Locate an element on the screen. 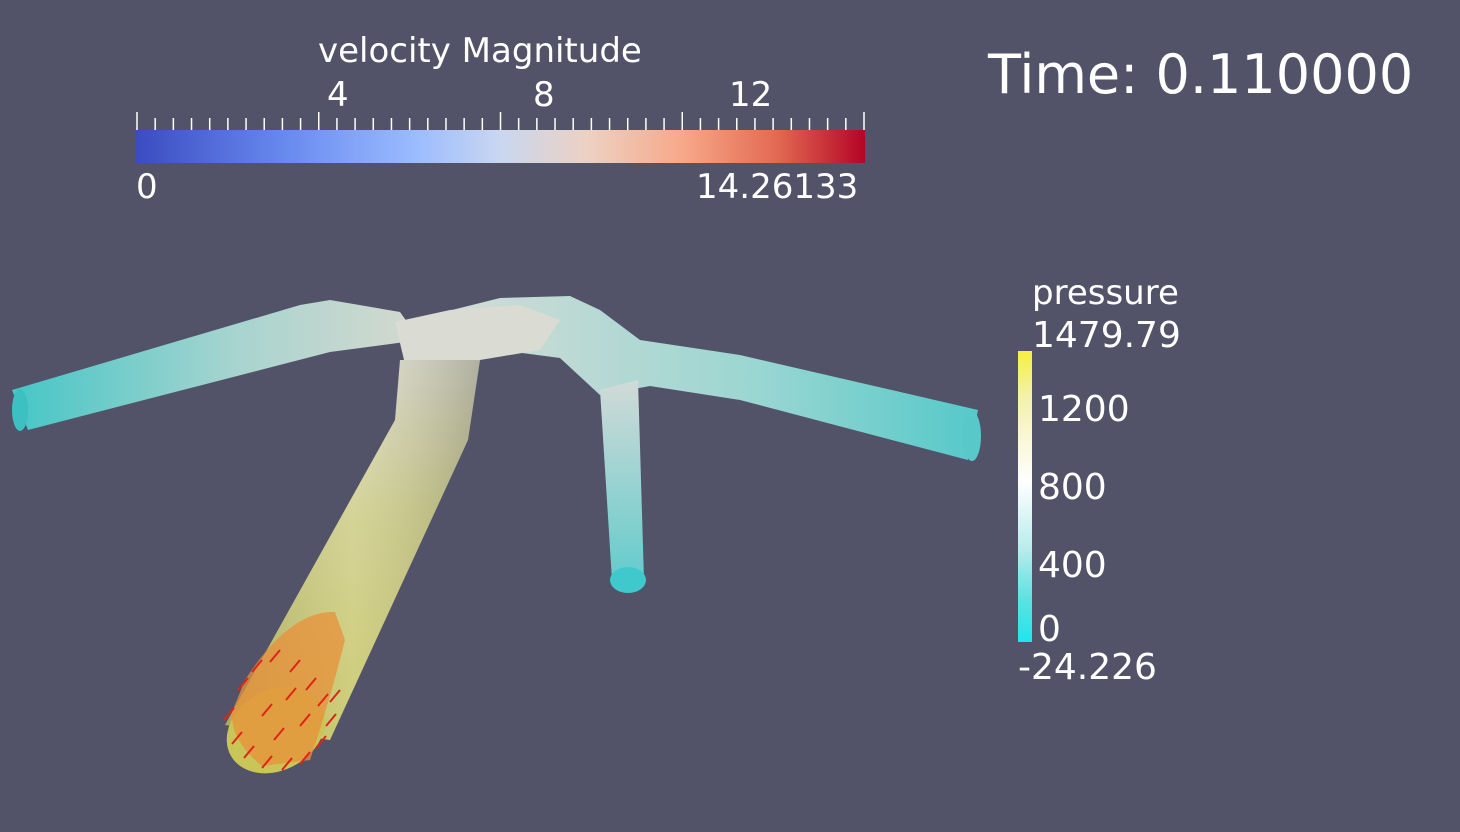  time-label: Time: 0.110000 is located at coordinates (1201, 74).